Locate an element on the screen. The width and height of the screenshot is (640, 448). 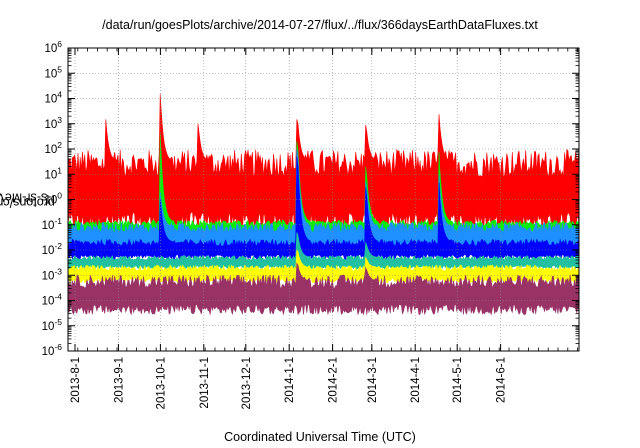
y-tick-exponent: 5 is located at coordinates (59, 69).